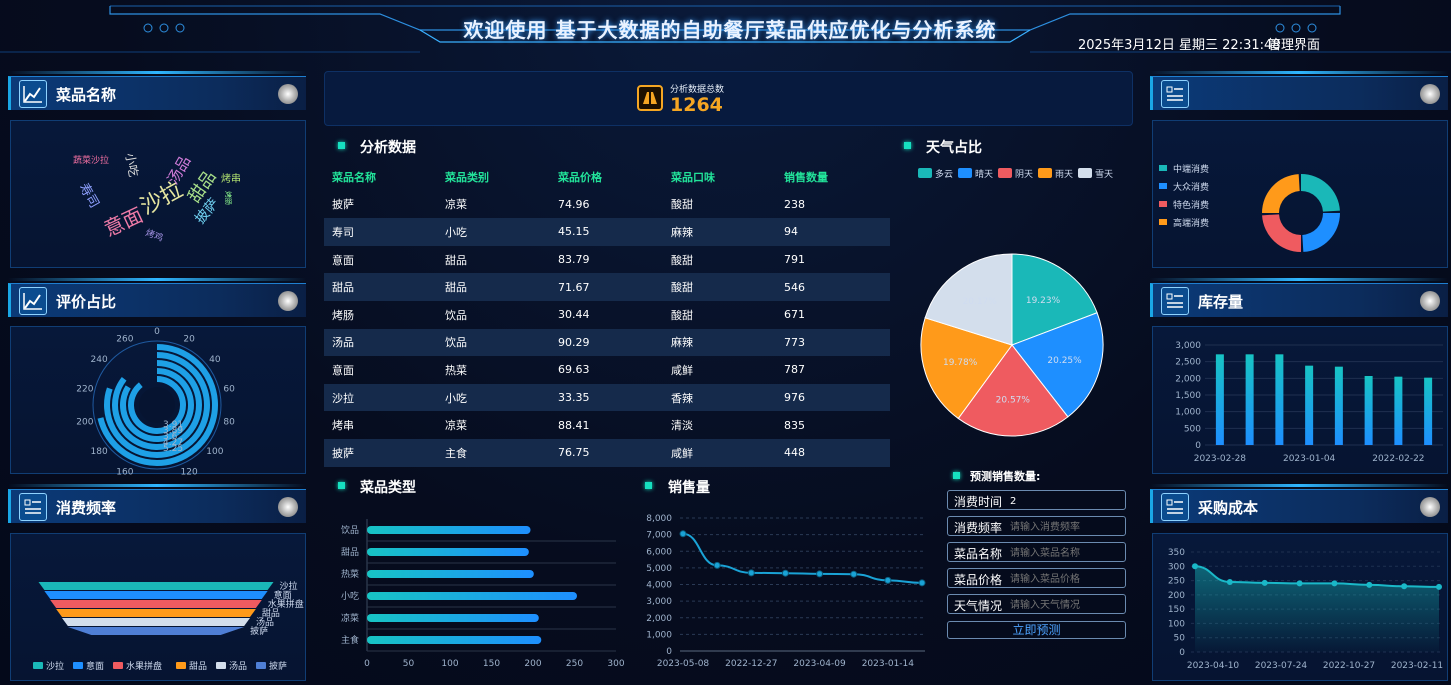  Describe the element at coordinates (286, 604) in the screenshot. I see `funnel-label: 水果拼盘` at that location.